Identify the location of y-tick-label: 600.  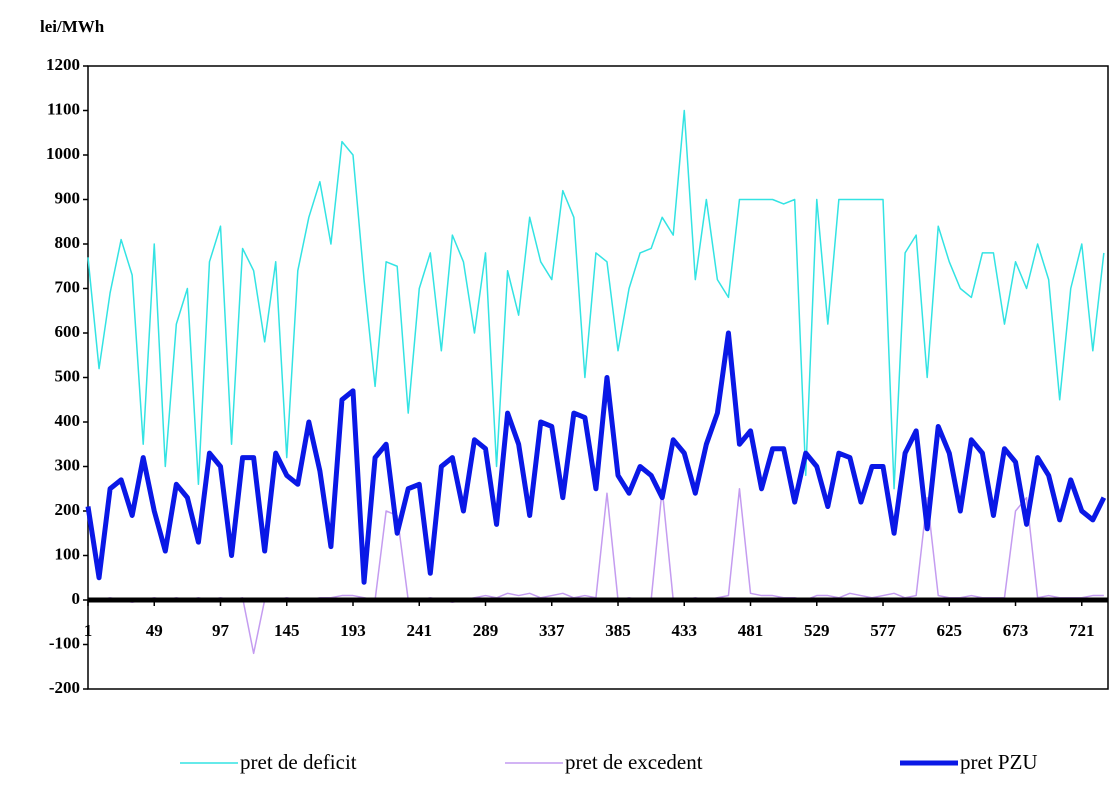
(68, 331).